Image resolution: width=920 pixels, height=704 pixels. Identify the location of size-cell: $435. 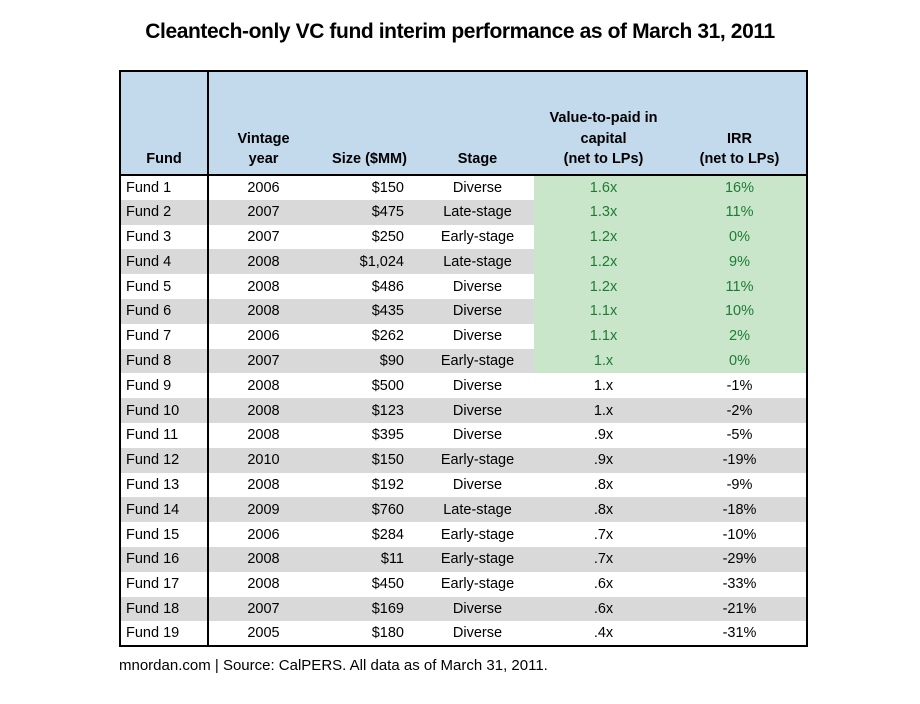
(369, 311).